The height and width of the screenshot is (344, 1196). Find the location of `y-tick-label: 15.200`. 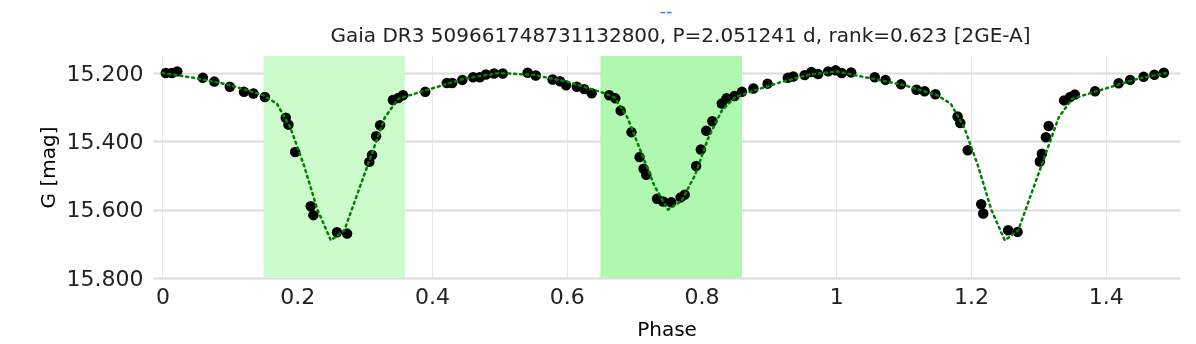

y-tick-label: 15.200 is located at coordinates (105, 73).